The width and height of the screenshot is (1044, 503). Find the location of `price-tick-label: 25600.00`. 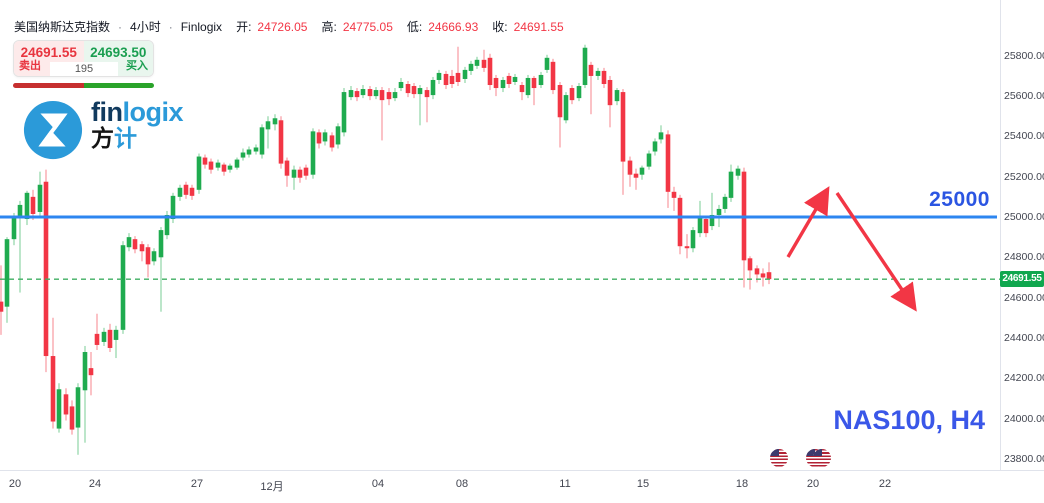

price-tick-label: 25600.00 is located at coordinates (1024, 96).